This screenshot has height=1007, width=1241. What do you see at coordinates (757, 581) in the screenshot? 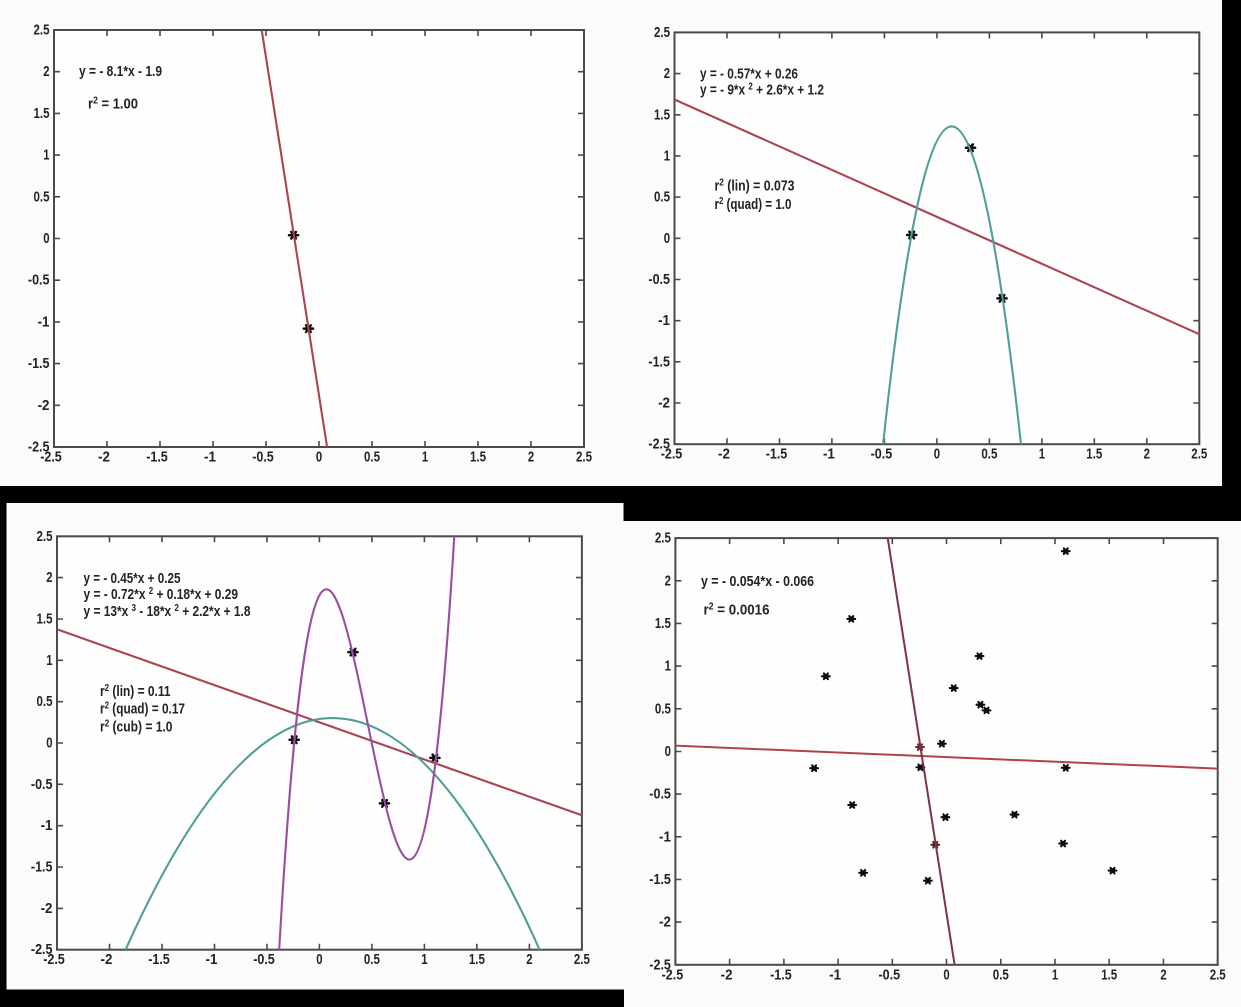
I see `svg-text: y = - 0.054*x - 0.066` at bounding box center [757, 581].